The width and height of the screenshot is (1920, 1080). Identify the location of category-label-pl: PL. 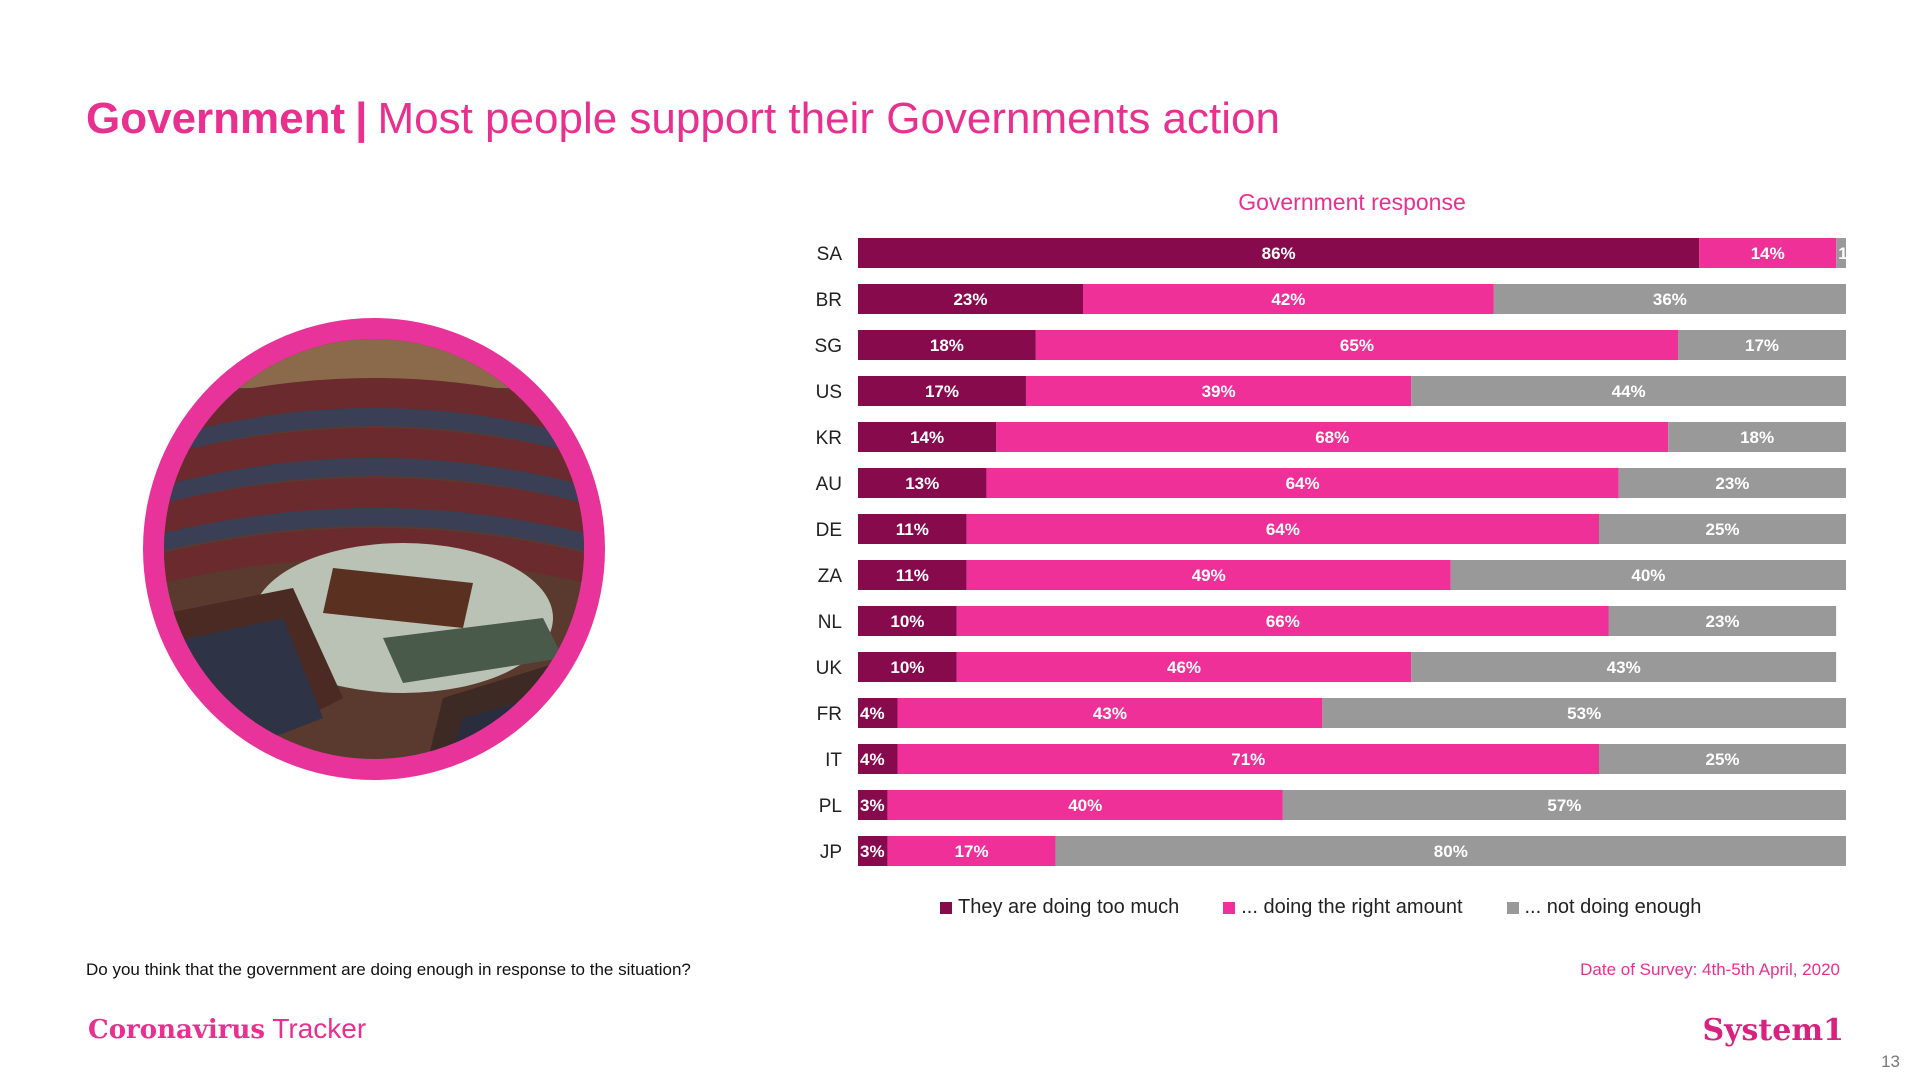
(830, 806).